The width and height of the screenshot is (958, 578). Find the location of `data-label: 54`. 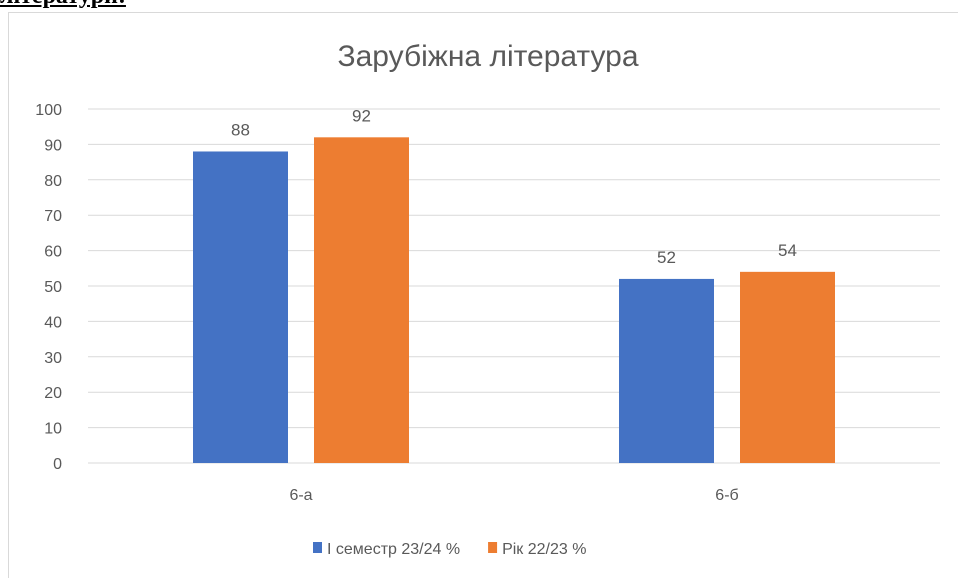

data-label: 54 is located at coordinates (787, 250).